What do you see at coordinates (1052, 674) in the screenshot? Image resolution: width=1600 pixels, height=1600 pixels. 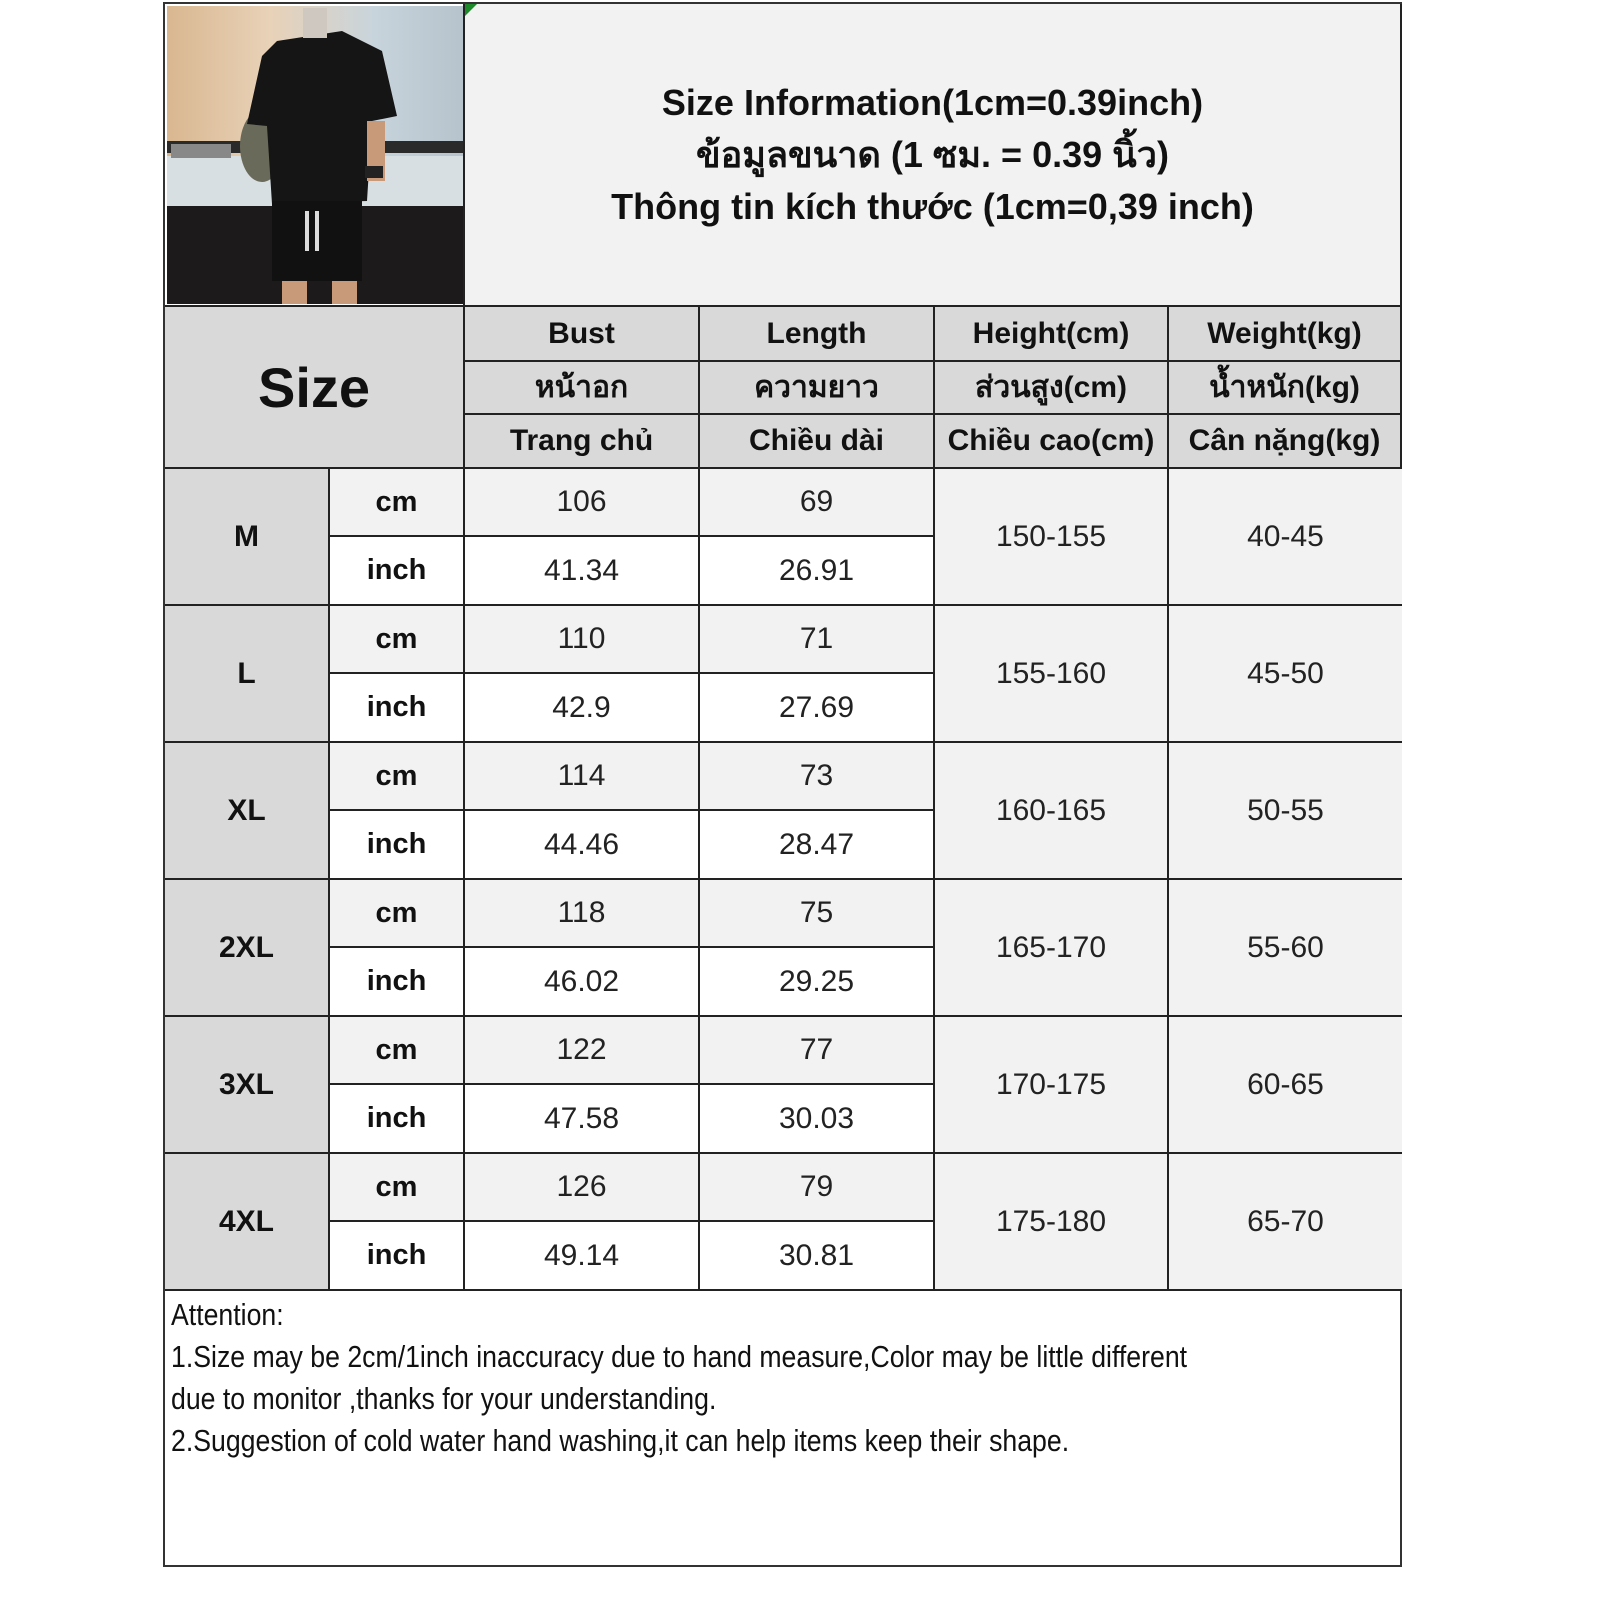 I see `height-range: 155-160` at bounding box center [1052, 674].